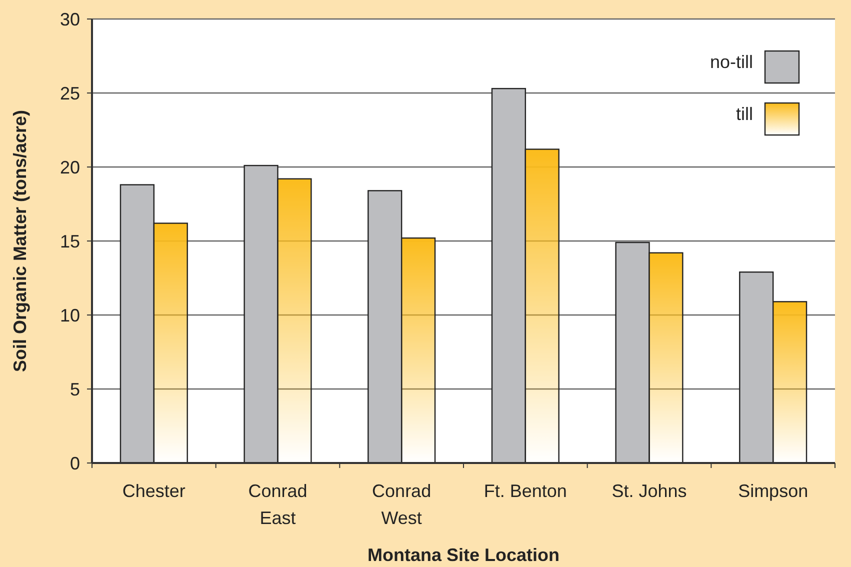 This screenshot has height=567, width=851. Describe the element at coordinates (649, 491) in the screenshot. I see `x-tick-label: St. Johns` at that location.